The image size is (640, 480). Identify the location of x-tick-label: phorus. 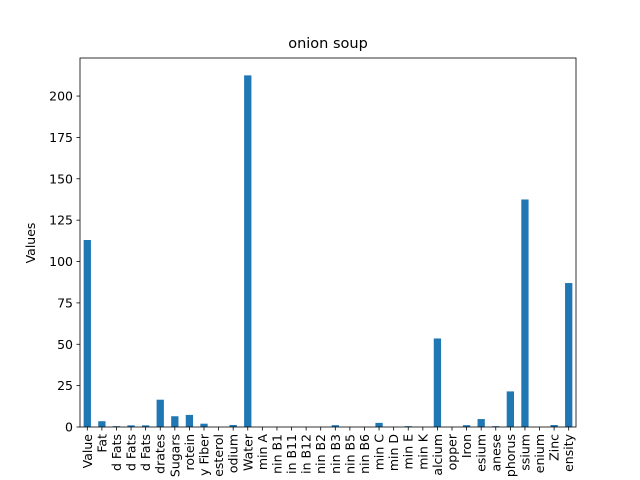
(510, 455).